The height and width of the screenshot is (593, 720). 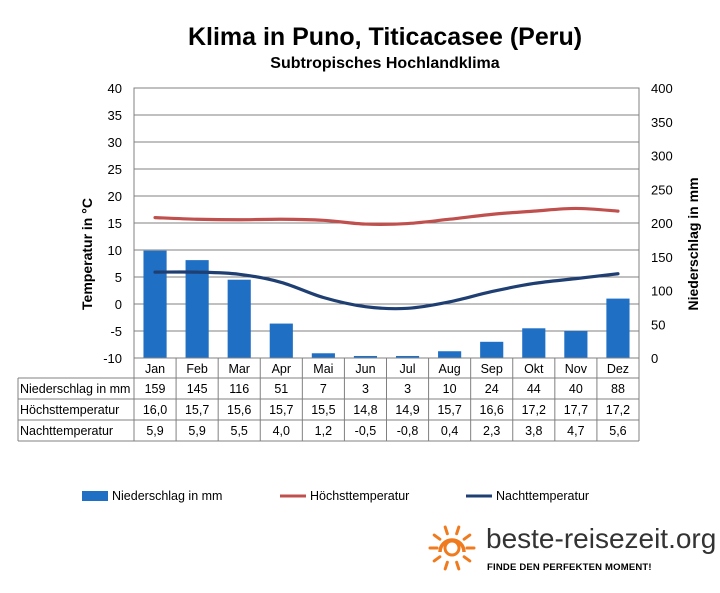 I want to click on table-cell: 44, so click(x=534, y=389).